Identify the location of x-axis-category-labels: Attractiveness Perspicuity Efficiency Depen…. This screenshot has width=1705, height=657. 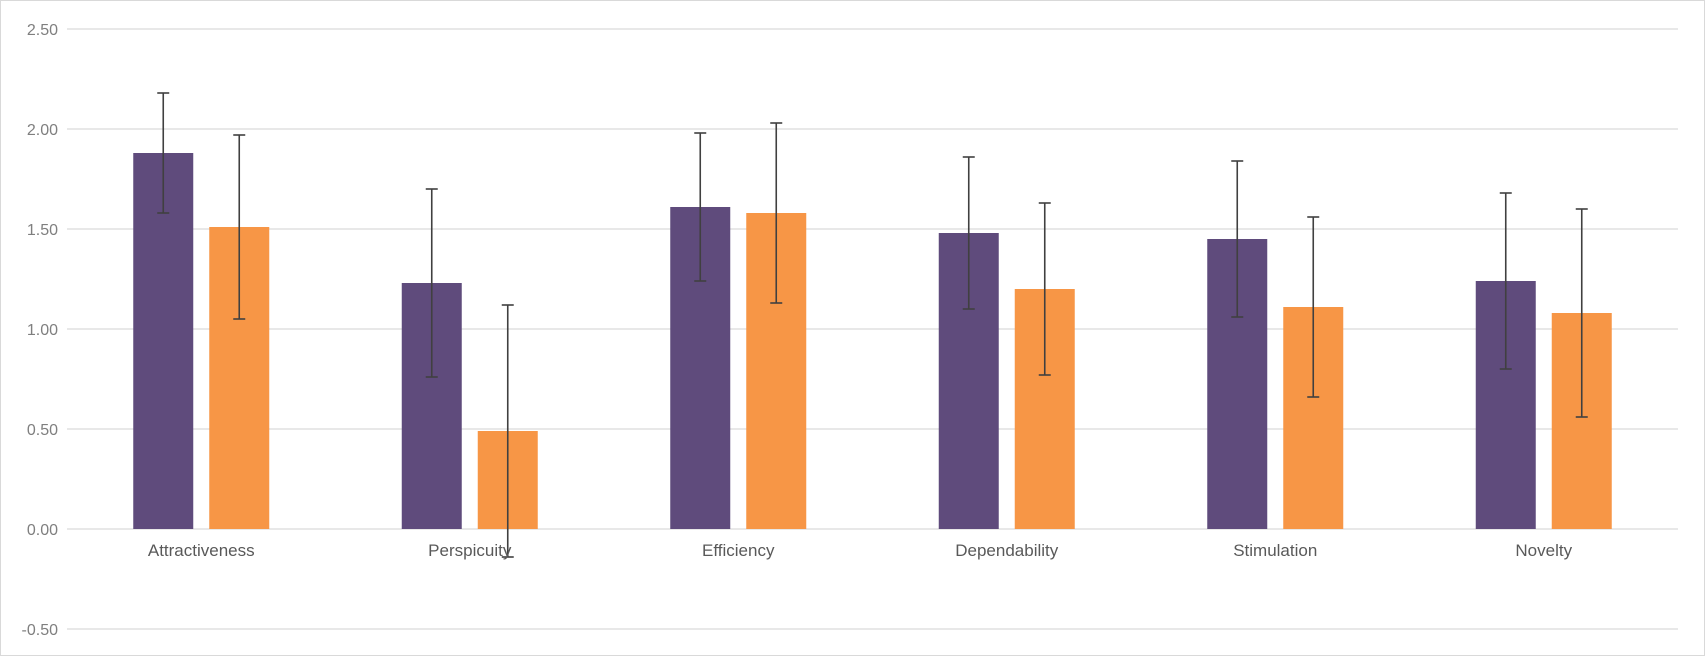
(860, 550).